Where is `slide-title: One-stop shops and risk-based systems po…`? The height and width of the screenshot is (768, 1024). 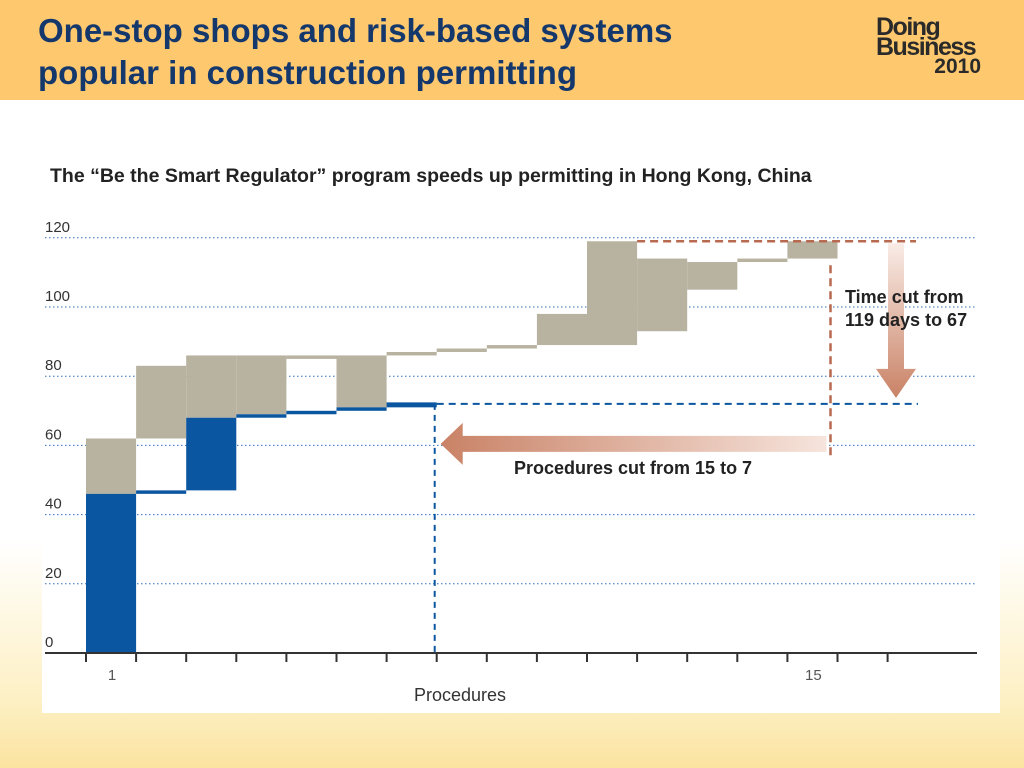 slide-title: One-stop shops and risk-based systems po… is located at coordinates (438, 52).